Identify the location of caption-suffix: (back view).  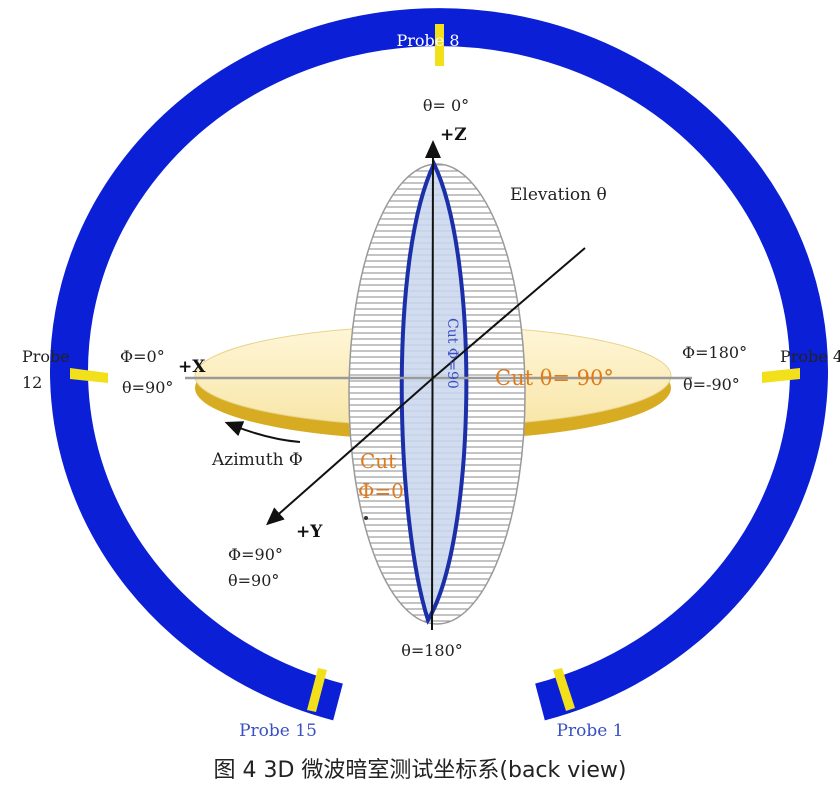
(563, 770).